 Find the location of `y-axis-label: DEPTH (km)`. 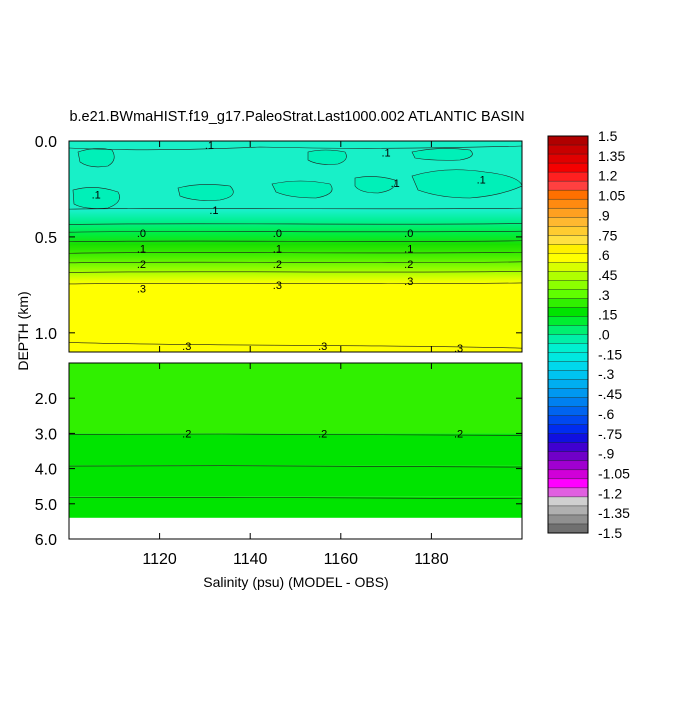

y-axis-label: DEPTH (km) is located at coordinates (23, 330).